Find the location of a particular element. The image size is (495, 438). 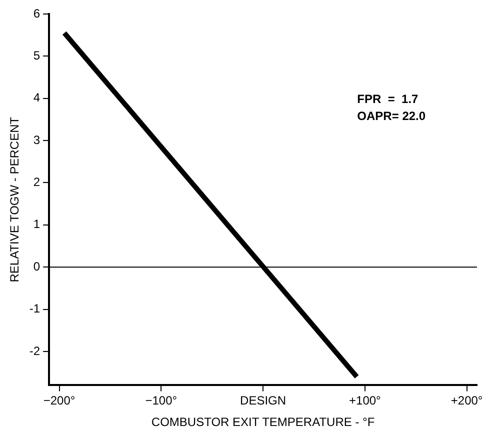

y-tick-label: -2 is located at coordinates (34, 351).